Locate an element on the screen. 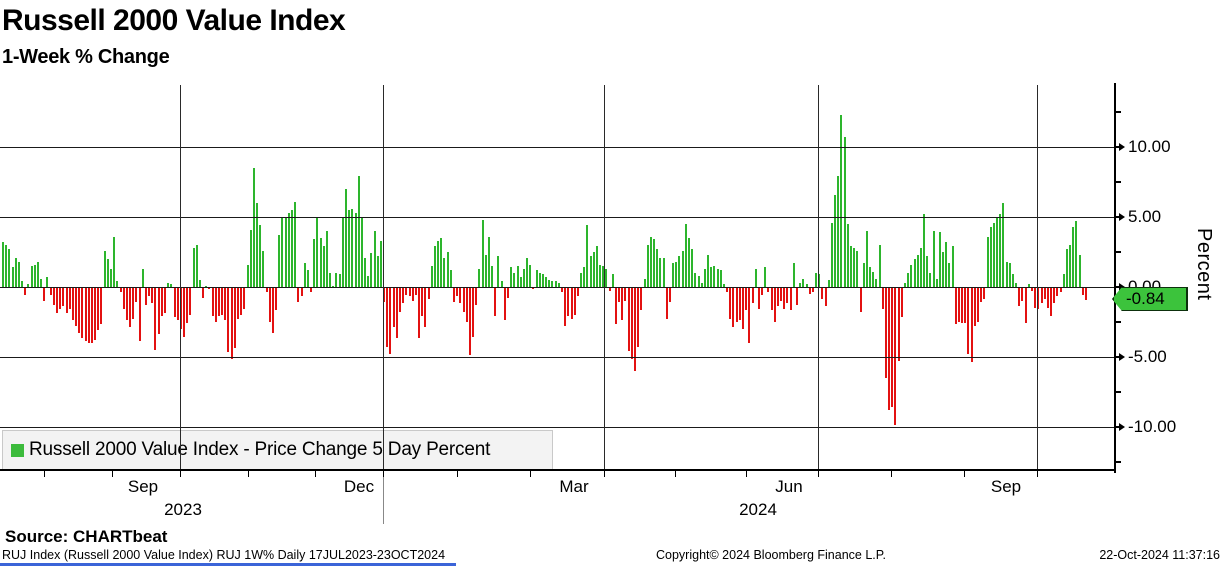  v-gridline is located at coordinates (818, 277).